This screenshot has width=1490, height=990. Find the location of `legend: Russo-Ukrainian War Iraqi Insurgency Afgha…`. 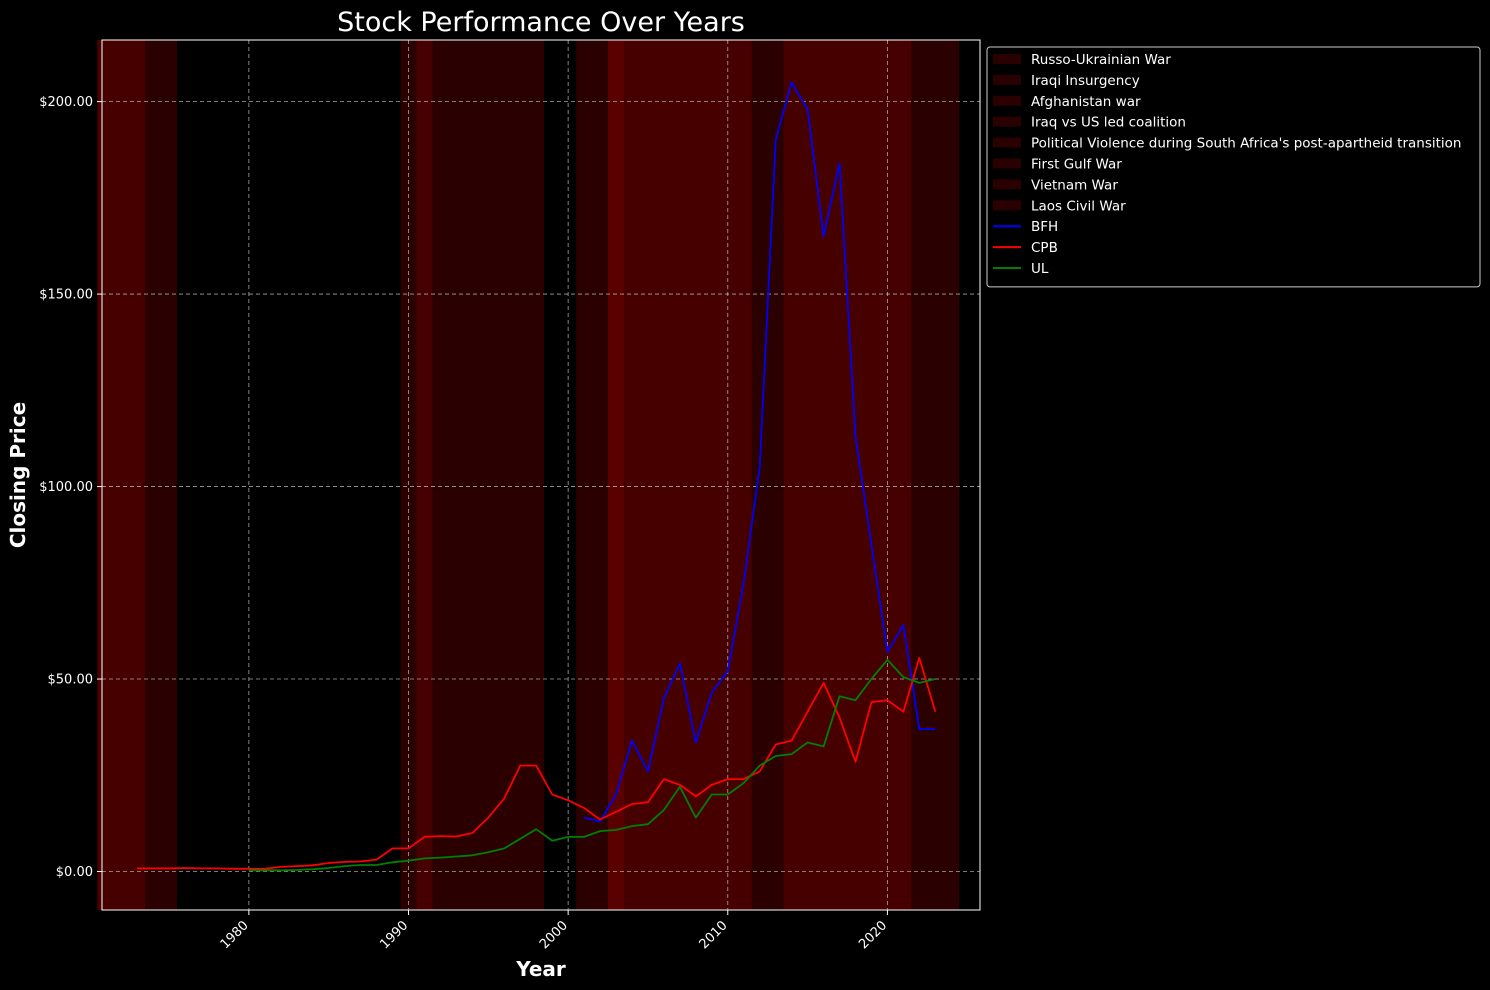

legend: Russo-Ukrainian War Iraqi Insurgency Afgha… is located at coordinates (1233, 167).